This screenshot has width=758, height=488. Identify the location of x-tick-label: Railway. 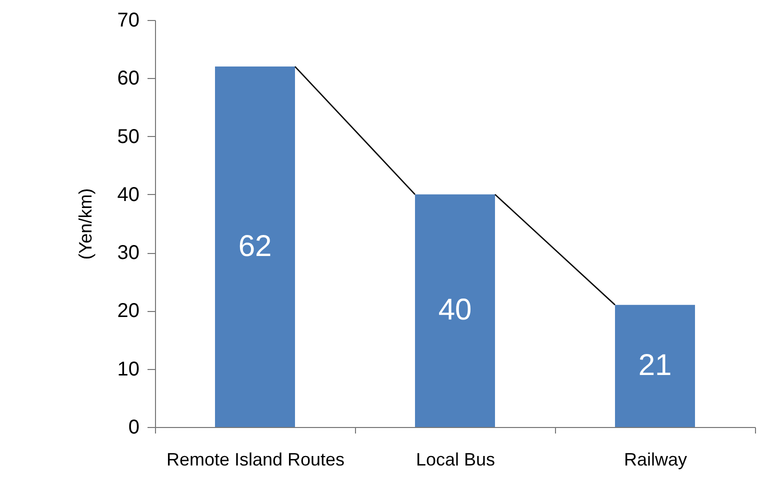
(656, 460).